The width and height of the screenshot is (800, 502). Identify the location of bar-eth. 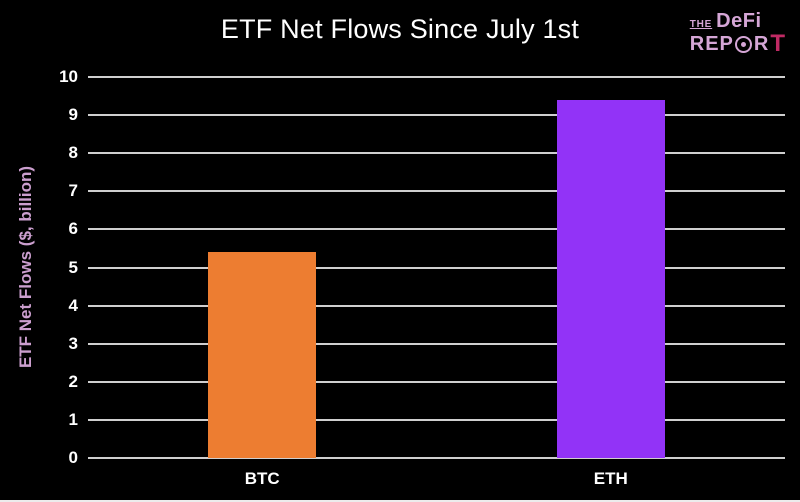
(610, 278).